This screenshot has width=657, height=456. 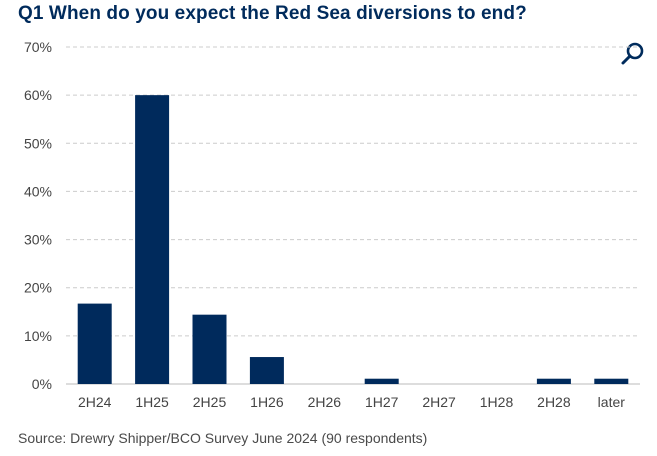 I want to click on magnifier-icon-graphic, so click(x=632, y=53).